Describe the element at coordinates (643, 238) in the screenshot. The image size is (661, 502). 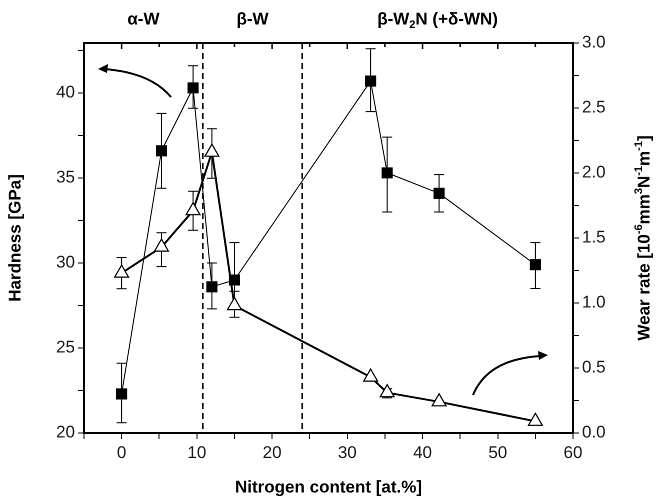
I see `text: Wear rate [10-6mm3N-1m-1]` at that location.